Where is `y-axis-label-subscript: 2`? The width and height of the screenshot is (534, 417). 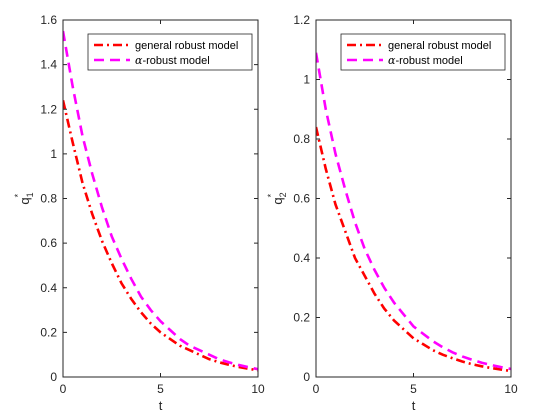 y-axis-label-subscript: 2 is located at coordinates (283, 194).